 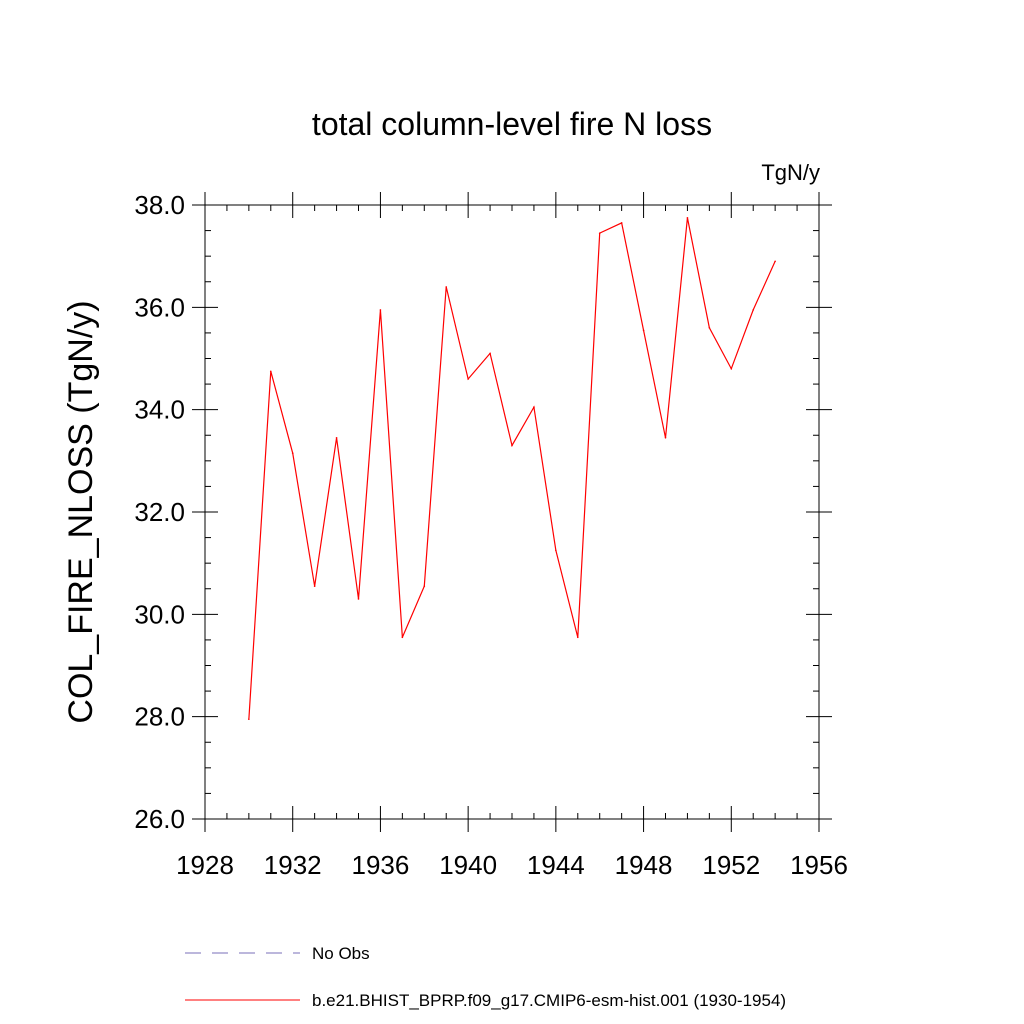 What do you see at coordinates (341, 953) in the screenshot?
I see `legend-label-no-obs: No Obs` at bounding box center [341, 953].